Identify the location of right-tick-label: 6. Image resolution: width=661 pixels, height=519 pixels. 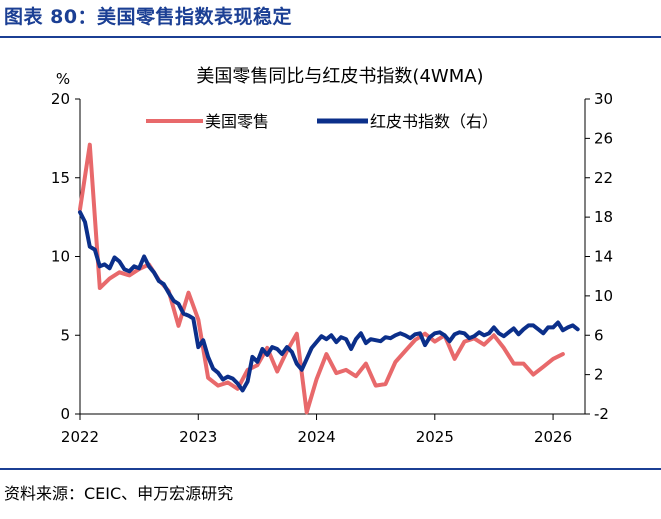
(599, 335).